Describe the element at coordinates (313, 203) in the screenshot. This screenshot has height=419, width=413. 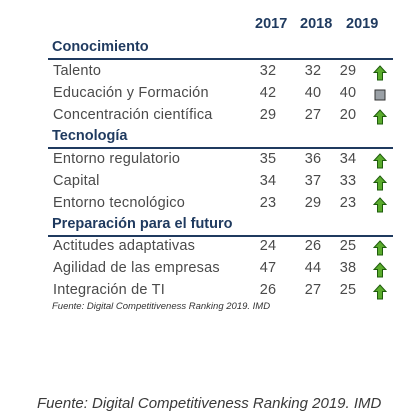
I see `value-2018: 29` at that location.